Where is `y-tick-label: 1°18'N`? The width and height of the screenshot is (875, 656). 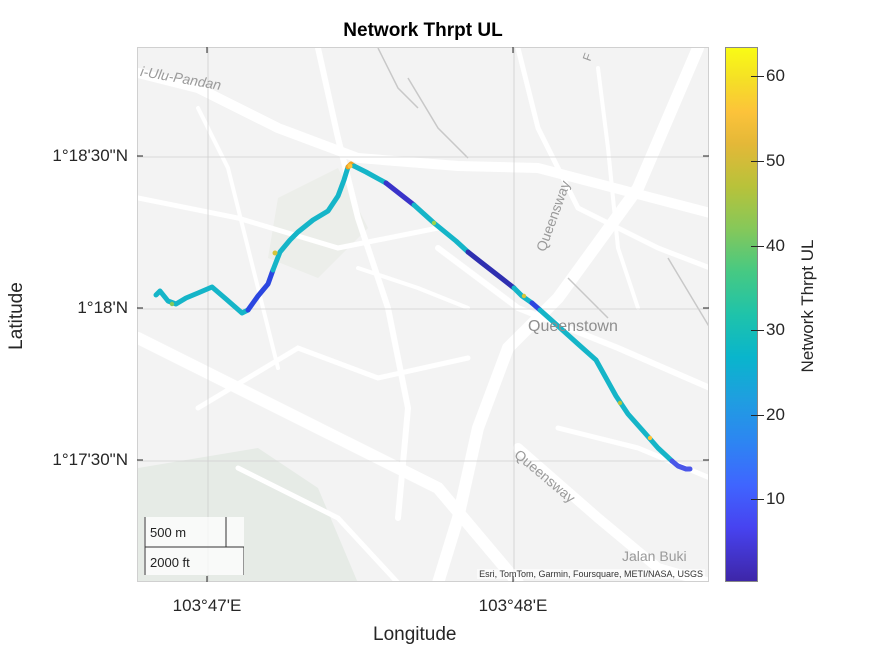 y-tick-label: 1°18'N is located at coordinates (102, 307).